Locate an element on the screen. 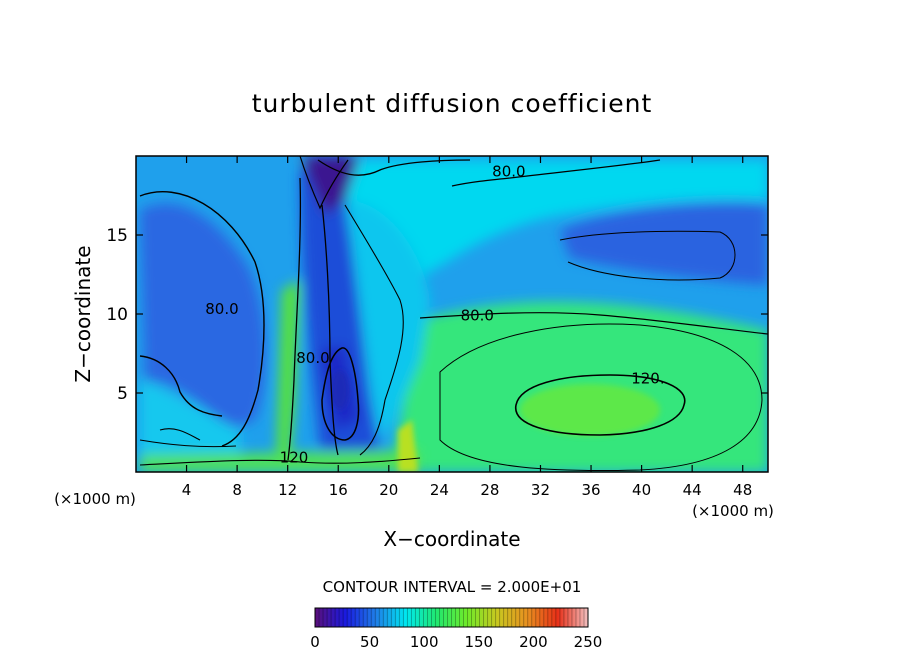 This screenshot has width=904, height=654. y-axis-label: Z−coordinate is located at coordinates (83, 313).